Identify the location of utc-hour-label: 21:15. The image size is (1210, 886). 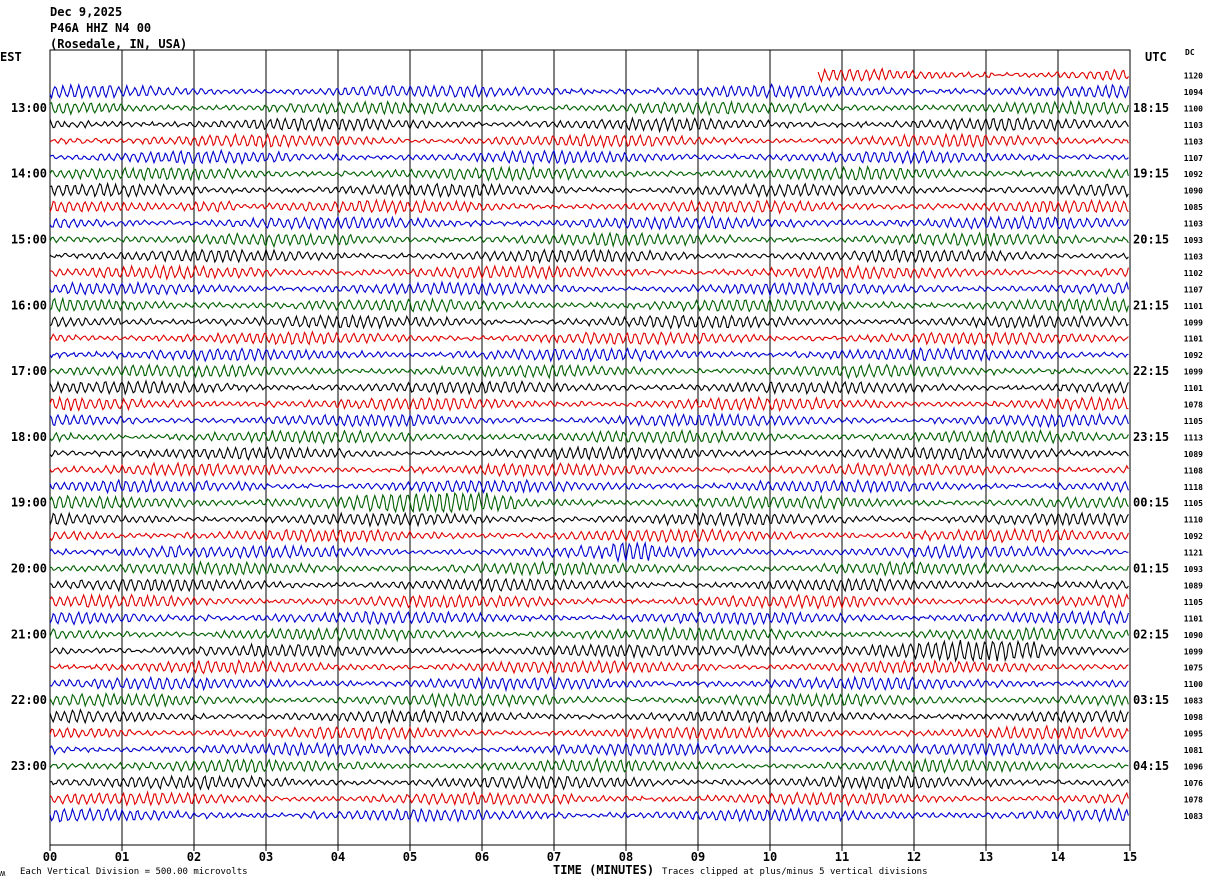
(1151, 305).